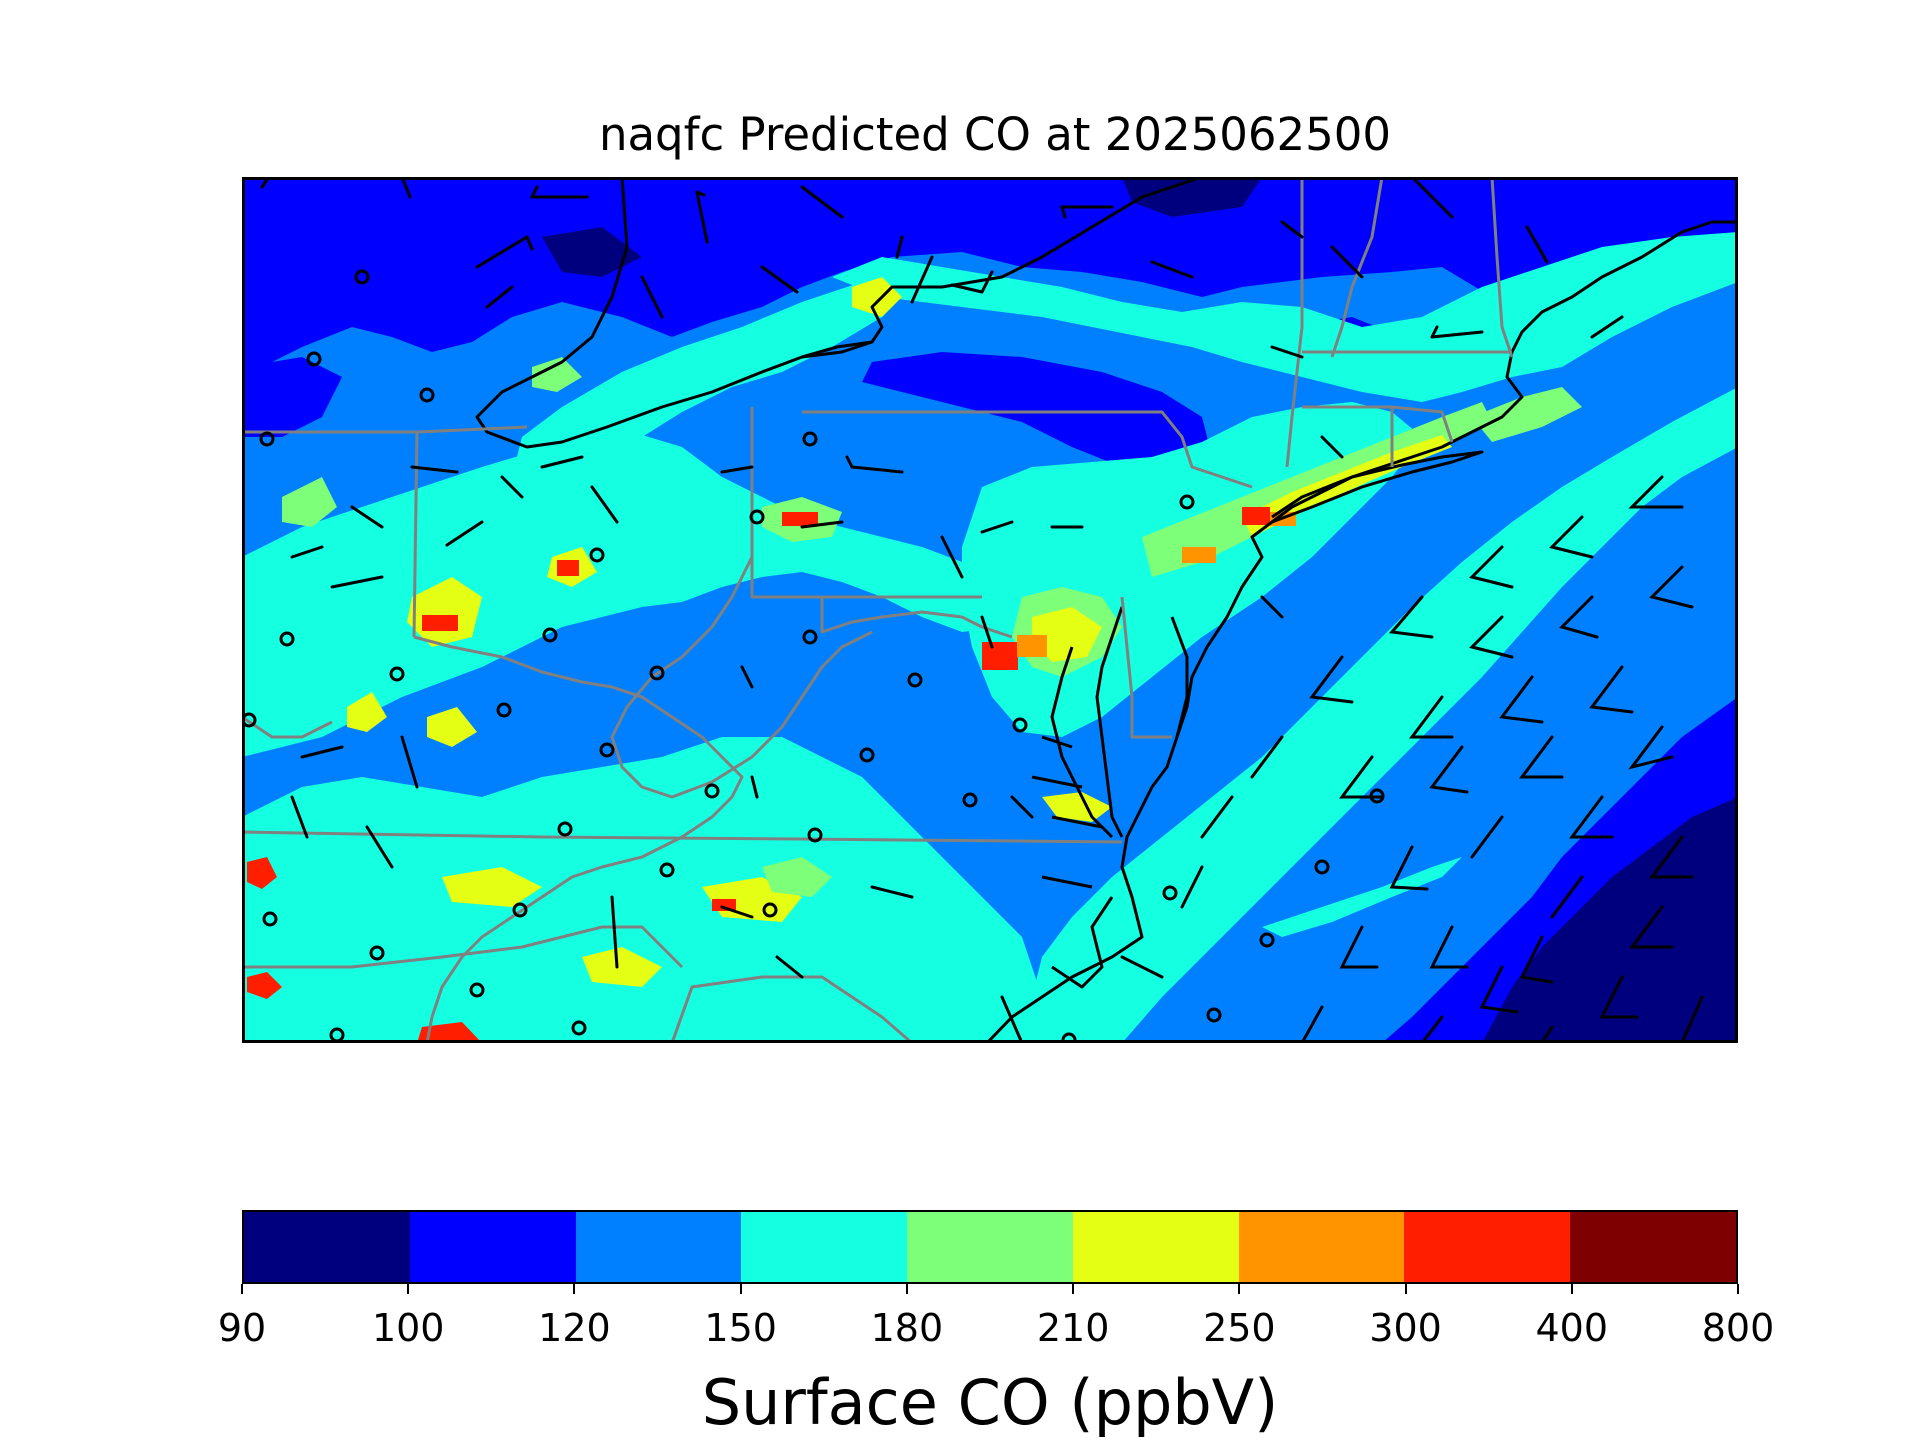 Image resolution: width=1920 pixels, height=1440 pixels. Describe the element at coordinates (1179, 677) in the screenshot. I see `delaware-bay-shoreline` at that location.